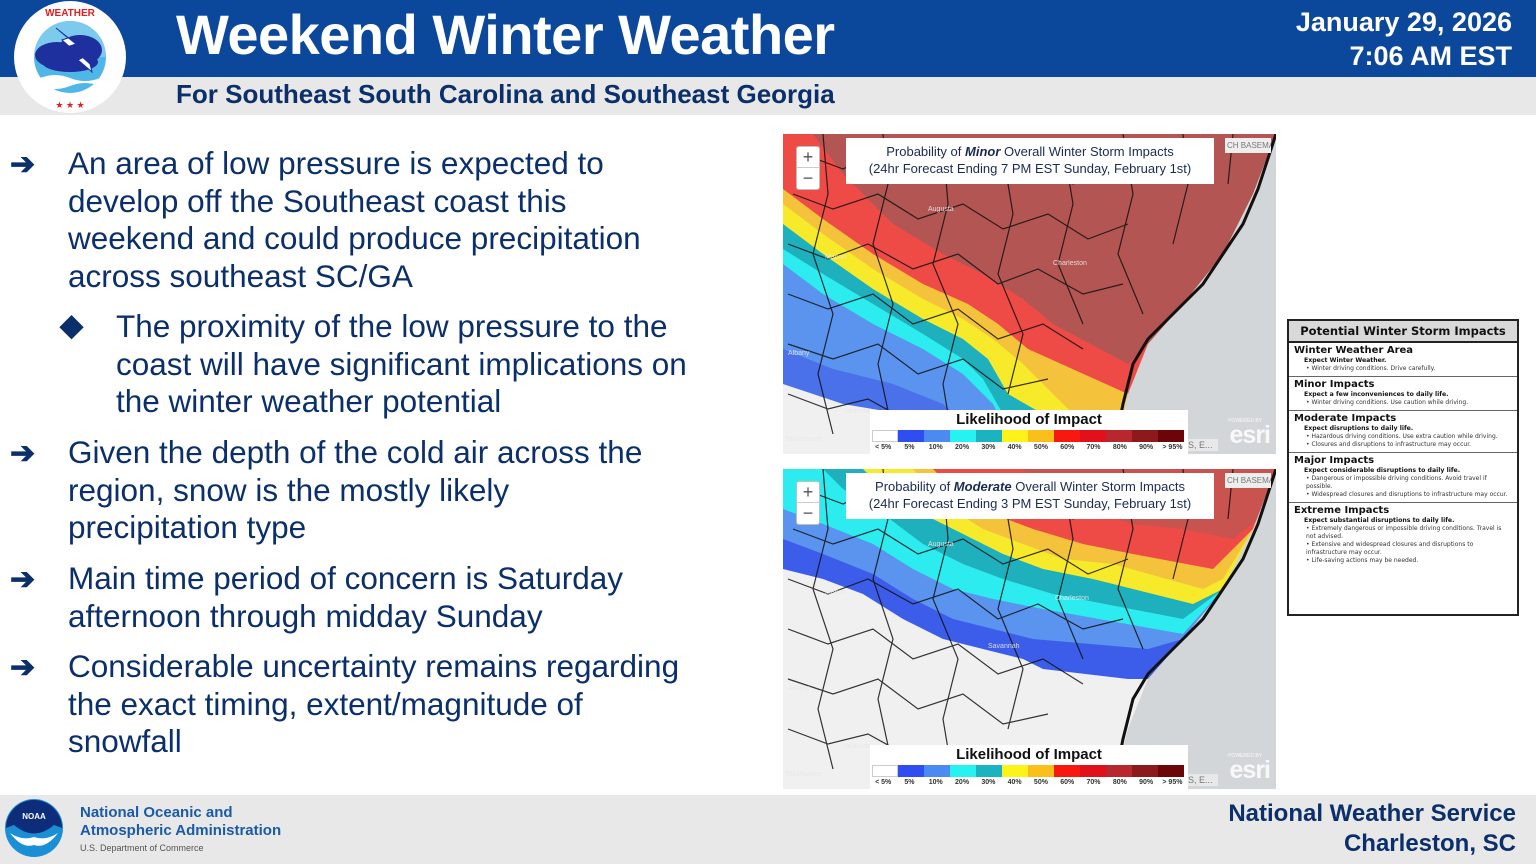 This screenshot has height=864, width=1536. I want to click on impact-expectation: Expect Winter Weather., so click(1345, 360).